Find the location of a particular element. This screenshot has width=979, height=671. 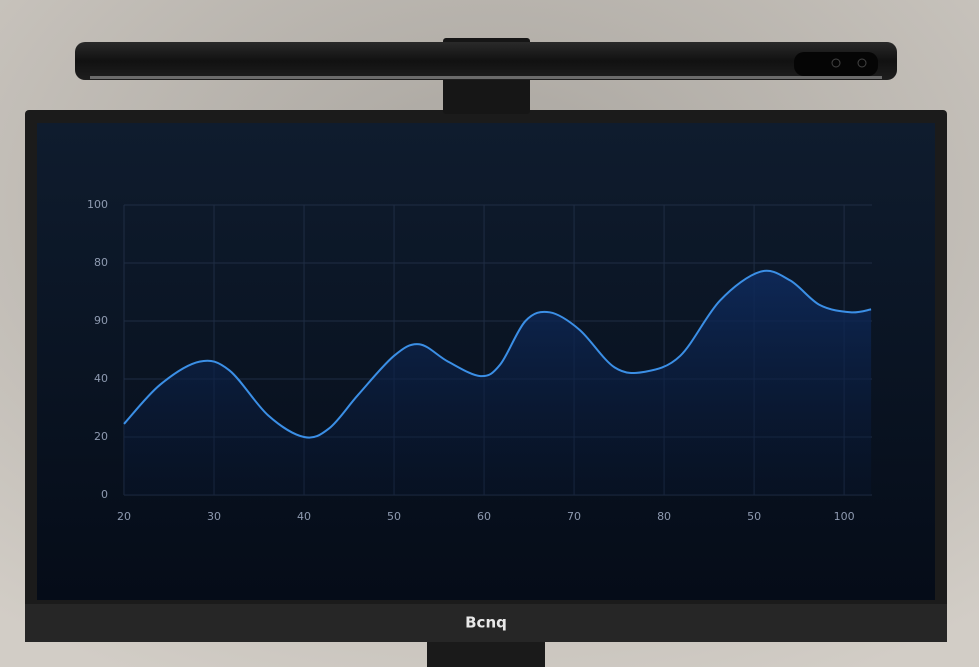

light-controls is located at coordinates (836, 64).